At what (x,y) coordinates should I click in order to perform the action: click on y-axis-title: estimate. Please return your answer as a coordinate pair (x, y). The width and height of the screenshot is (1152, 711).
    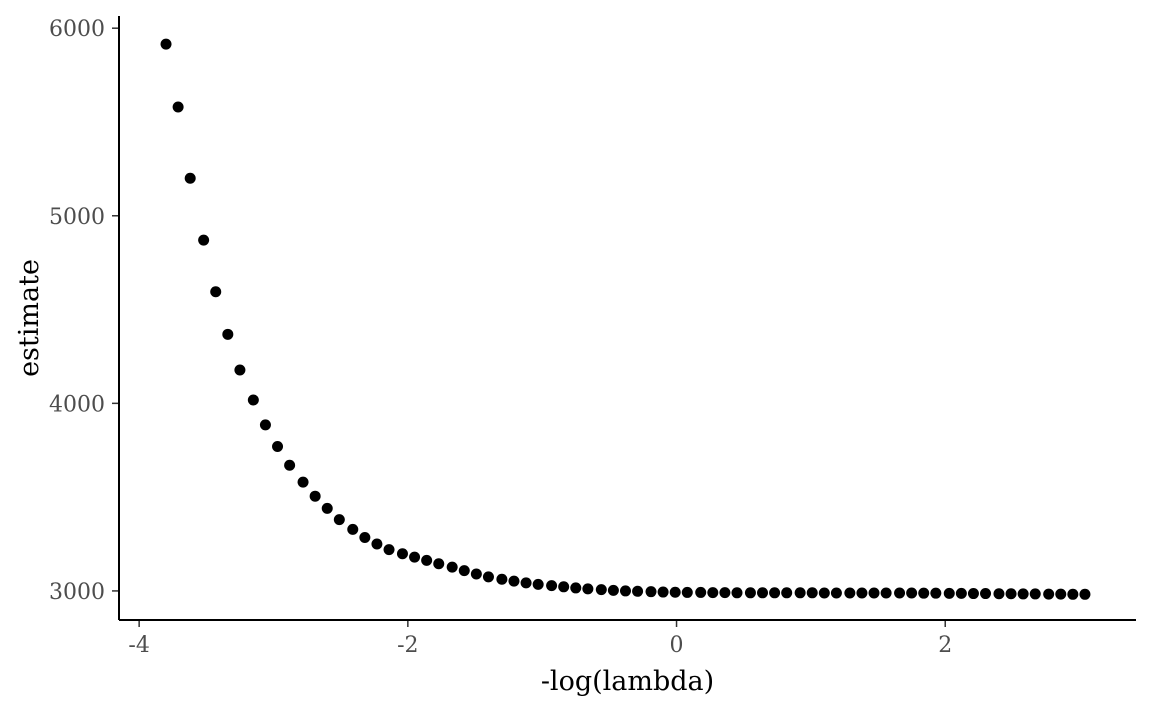
    Looking at the image, I should click on (29, 318).